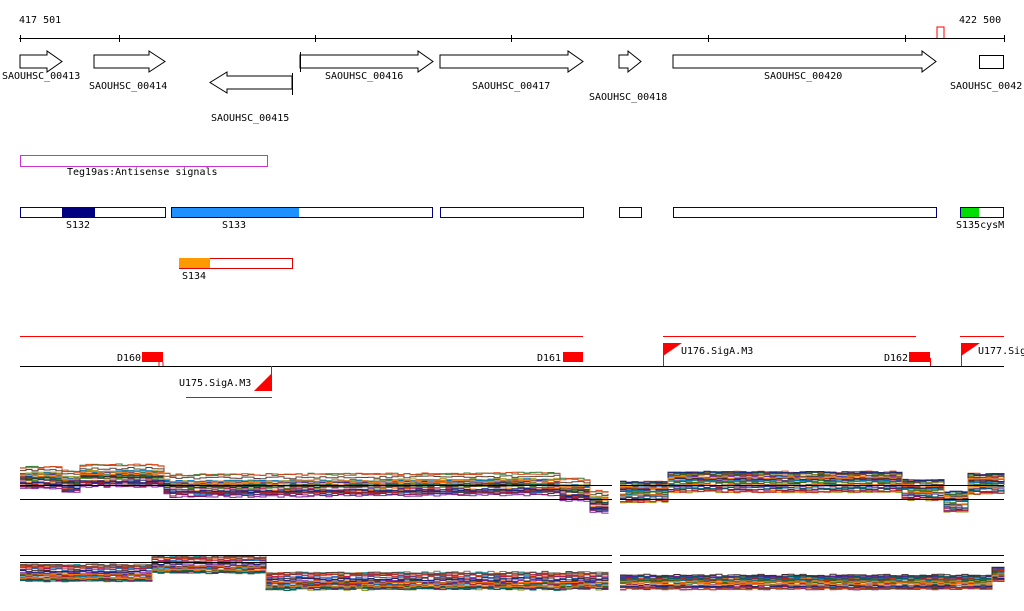 Image resolution: width=1024 pixels, height=611 pixels. Describe the element at coordinates (1001, 351) in the screenshot. I see `feature-label-u177: U177.Sig` at that location.